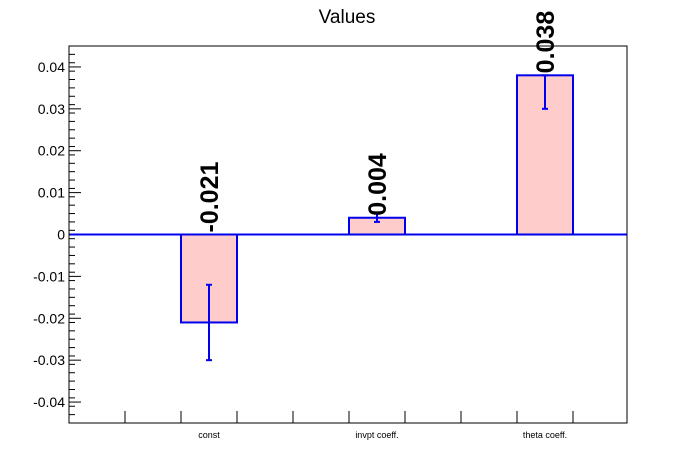  I want to click on x-category-label: const, so click(209, 435).